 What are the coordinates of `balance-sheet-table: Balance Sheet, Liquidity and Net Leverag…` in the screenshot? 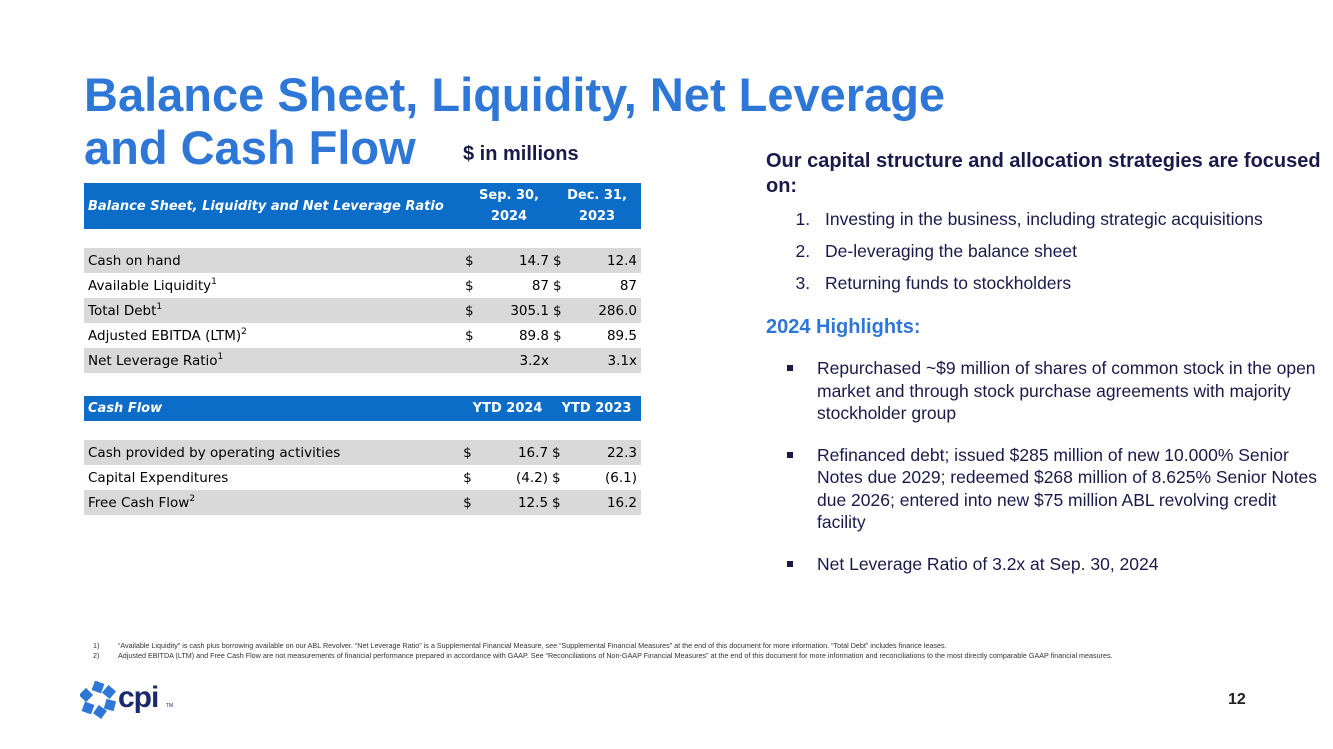 It's located at (362, 278).